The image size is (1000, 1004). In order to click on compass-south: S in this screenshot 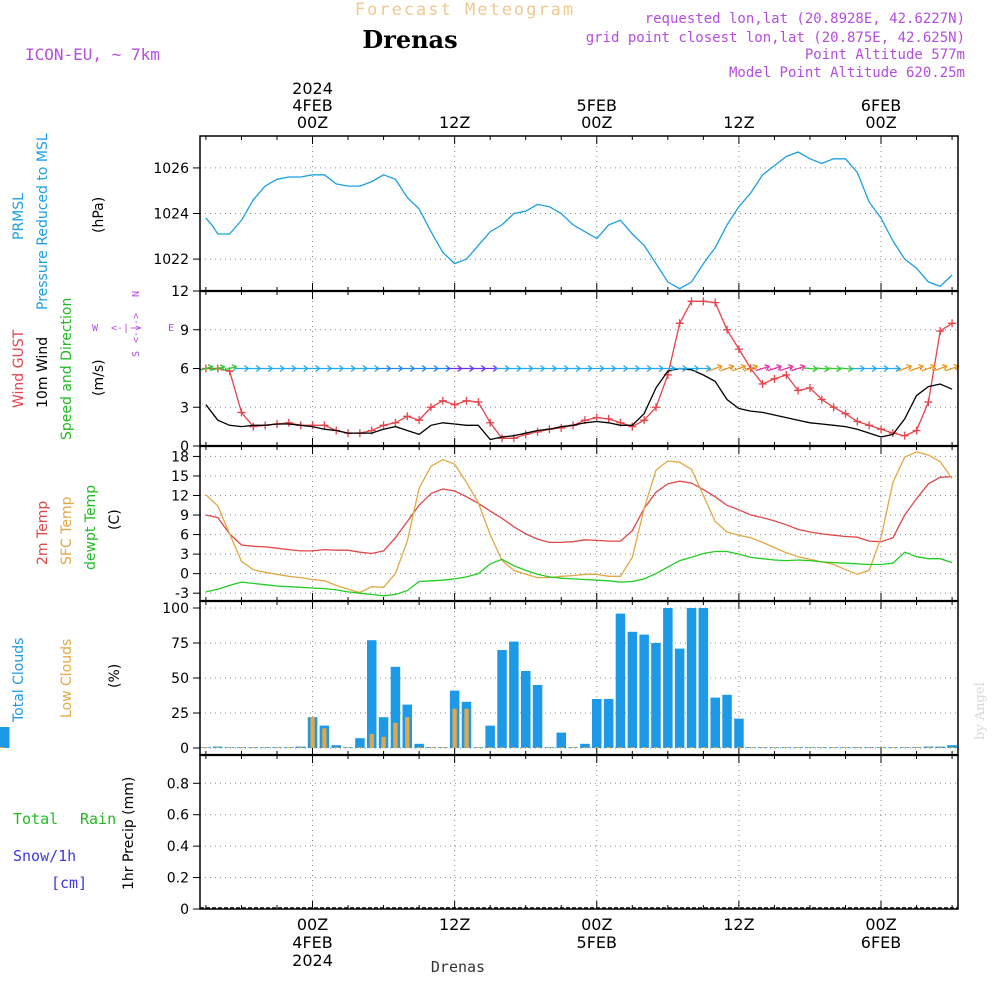, I will do `click(136, 354)`.